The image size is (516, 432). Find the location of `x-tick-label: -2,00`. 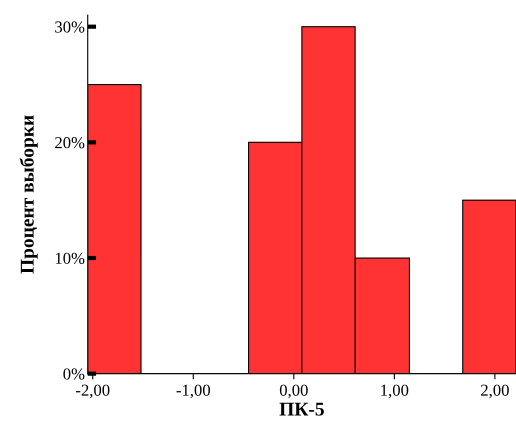

x-tick-label: -2,00 is located at coordinates (93, 391).